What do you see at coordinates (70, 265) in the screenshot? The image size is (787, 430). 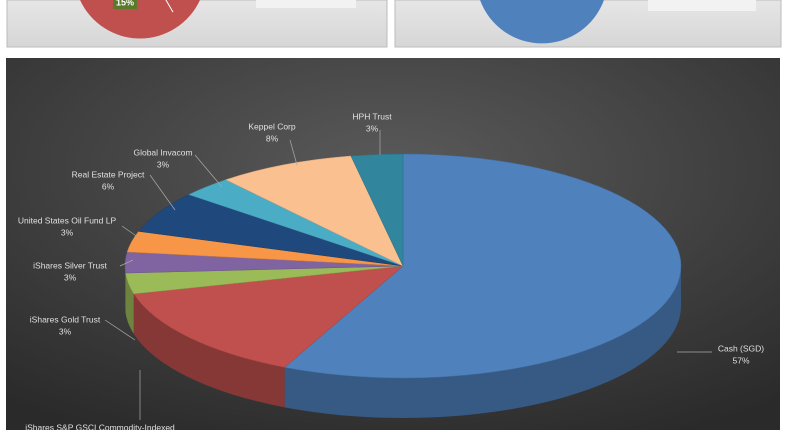 I see `category-label: iShares Silver Trust` at bounding box center [70, 265].